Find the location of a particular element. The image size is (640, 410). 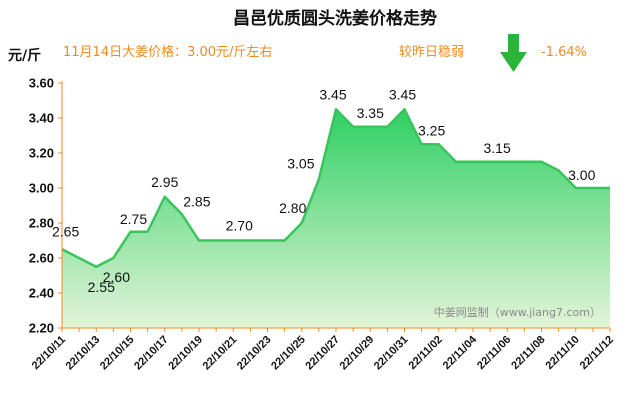

data-label: 3.05 is located at coordinates (300, 163).